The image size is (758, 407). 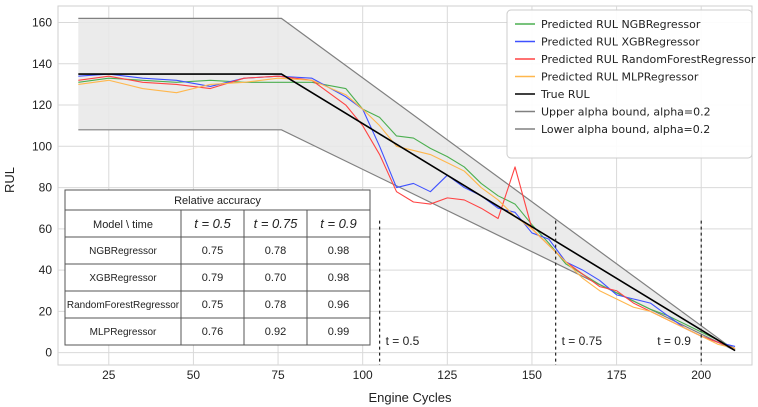 What do you see at coordinates (275, 278) in the screenshot?
I see `table-value-cell: 0.70` at bounding box center [275, 278].